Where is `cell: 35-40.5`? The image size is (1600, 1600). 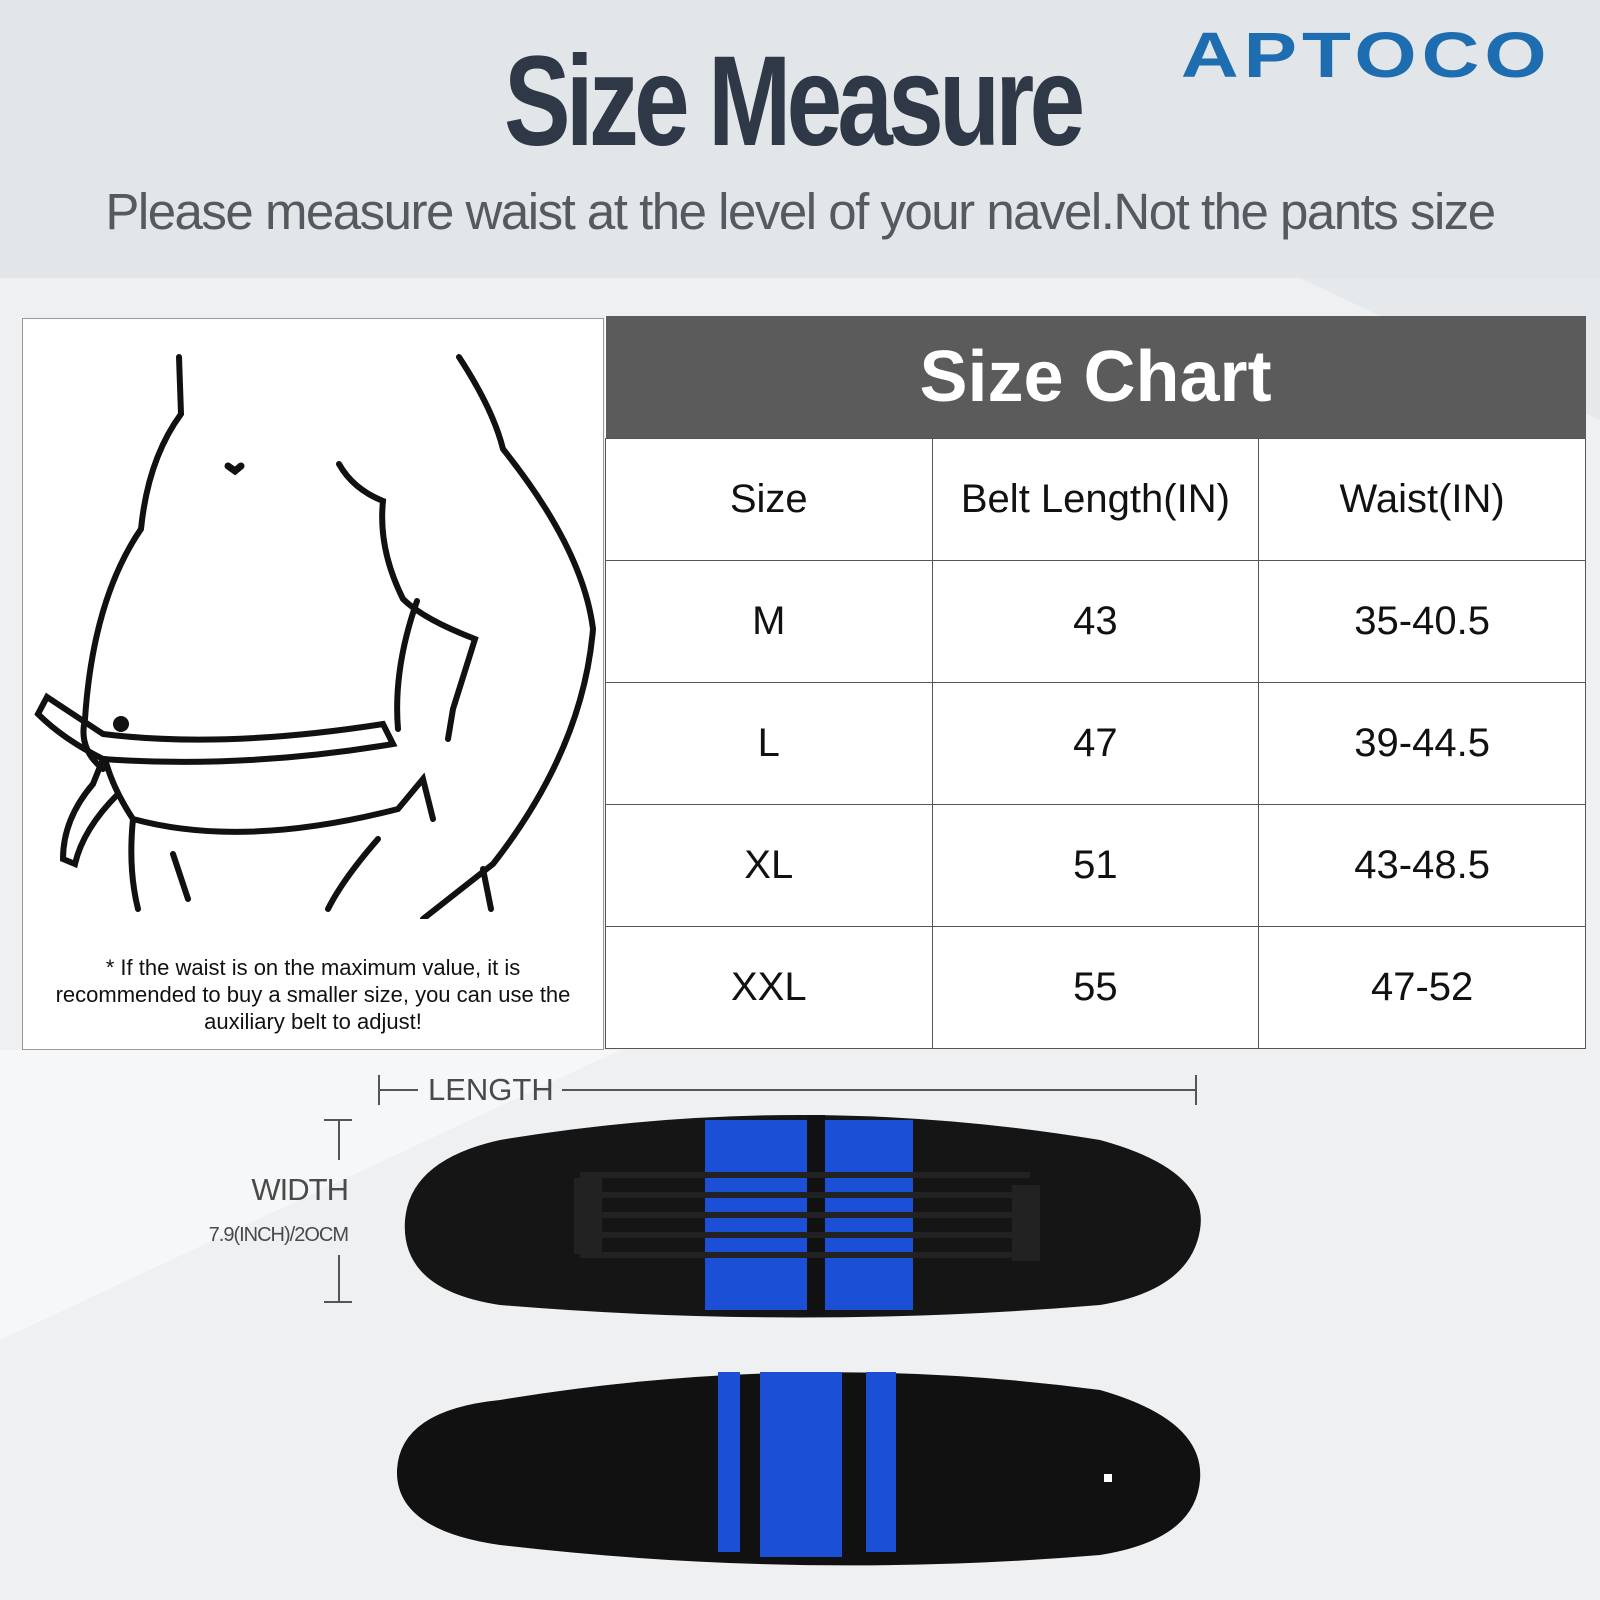 cell: 35-40.5 is located at coordinates (1422, 621).